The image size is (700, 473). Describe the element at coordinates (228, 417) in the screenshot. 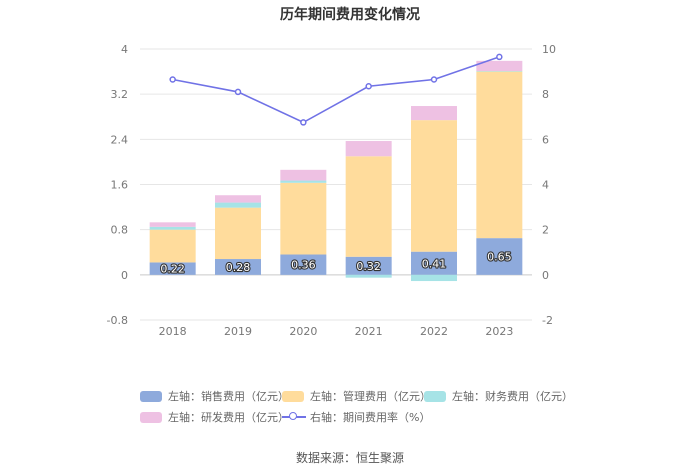

I see `legend-label-rnd: 左轴：研发费用（亿元）` at that location.